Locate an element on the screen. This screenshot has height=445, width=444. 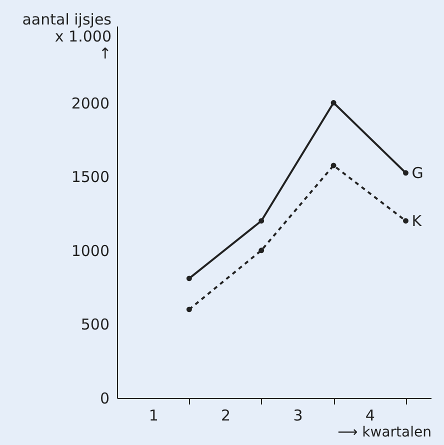
series-label: K is located at coordinates (417, 221).